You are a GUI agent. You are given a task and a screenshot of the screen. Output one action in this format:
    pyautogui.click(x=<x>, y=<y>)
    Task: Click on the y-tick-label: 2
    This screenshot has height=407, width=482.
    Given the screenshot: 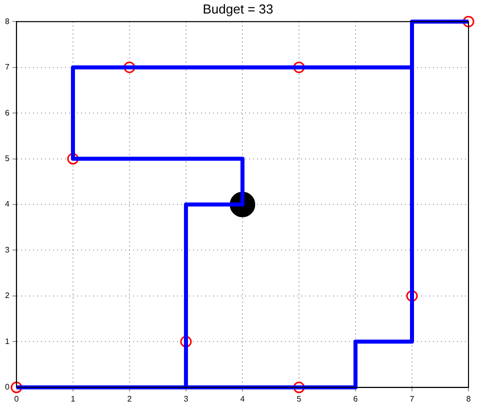 What is the action you would take?
    pyautogui.click(x=7, y=295)
    